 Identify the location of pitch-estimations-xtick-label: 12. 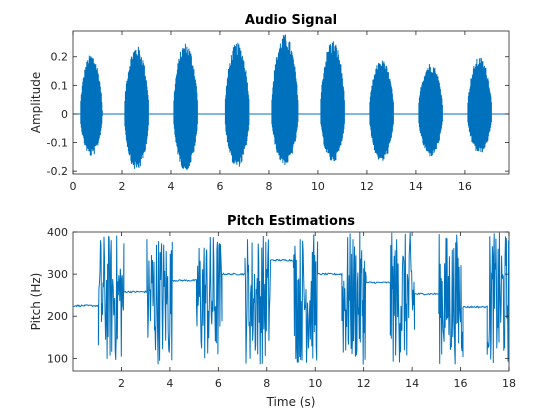
(364, 383).